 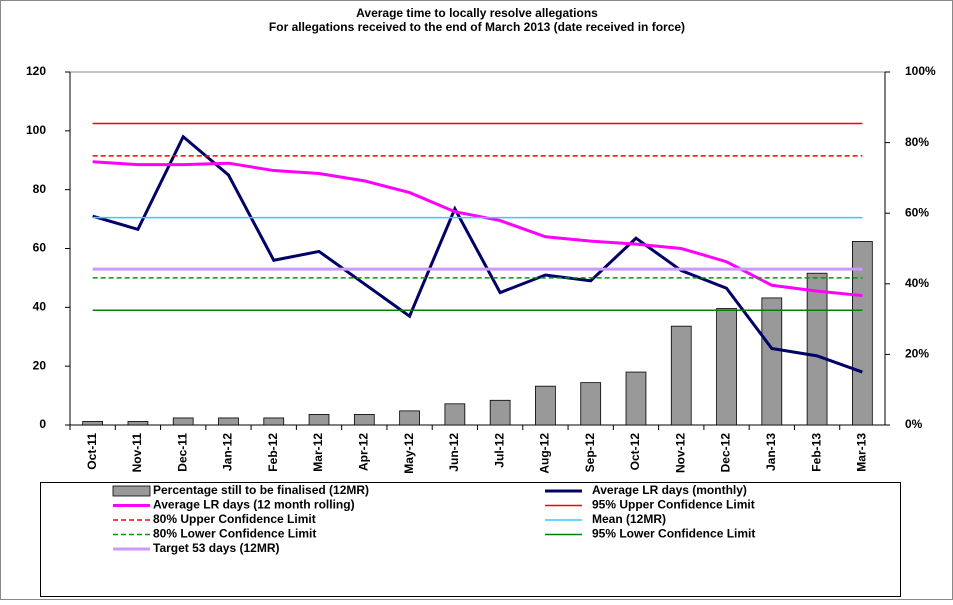 I want to click on y2-tick-label: 20%, so click(x=917, y=354).